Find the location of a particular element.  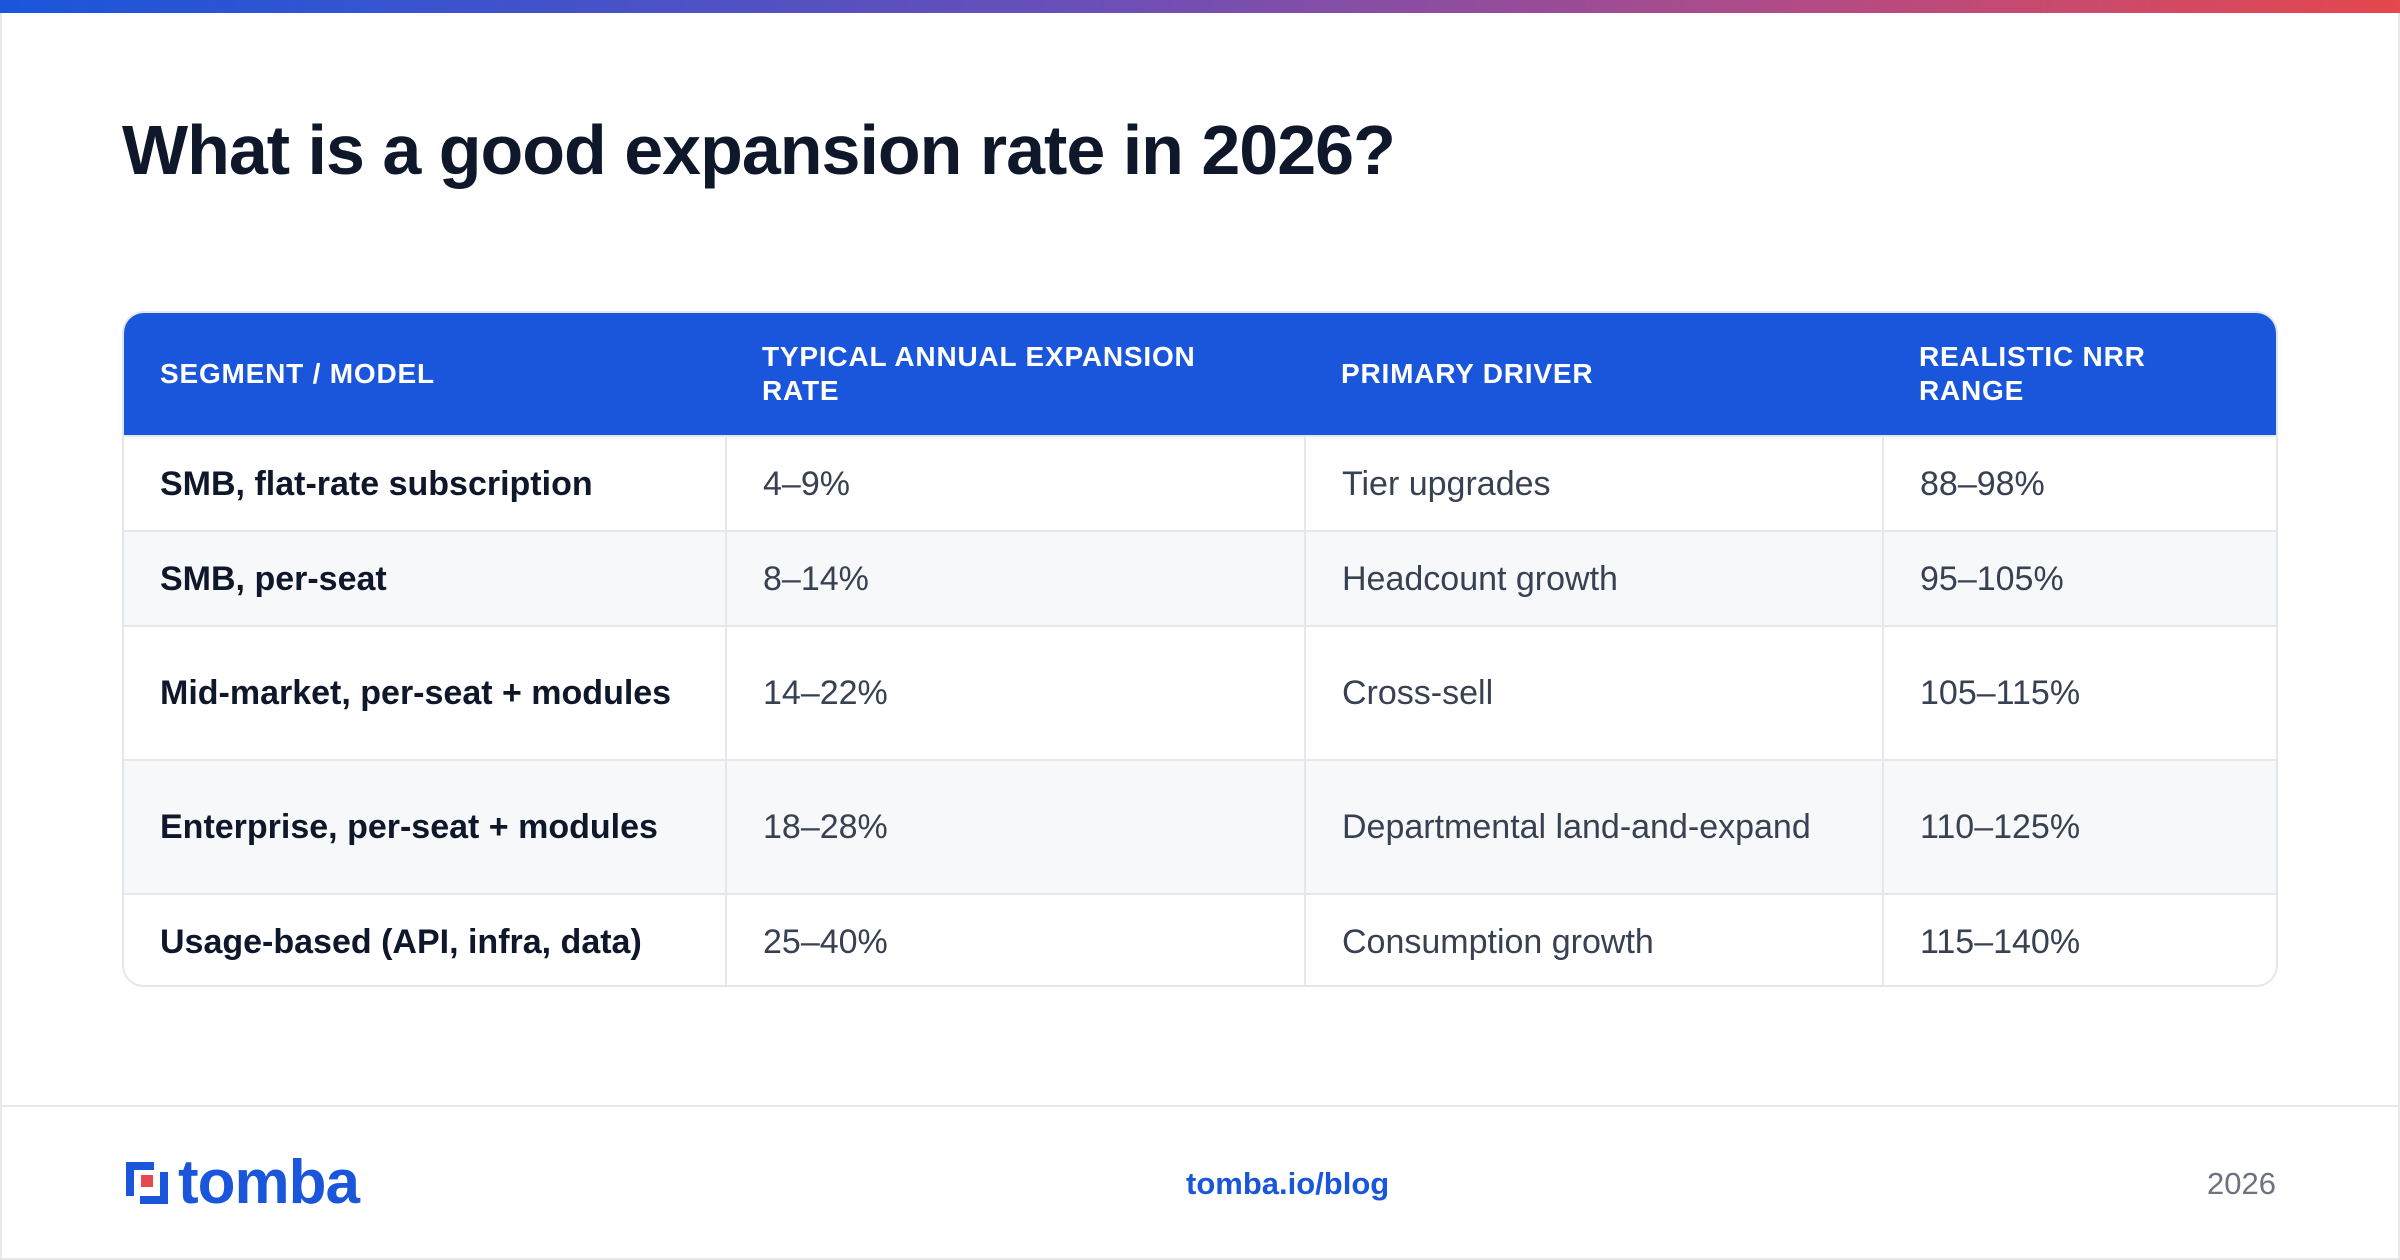

tomba-logo: tomba is located at coordinates (241, 1182).